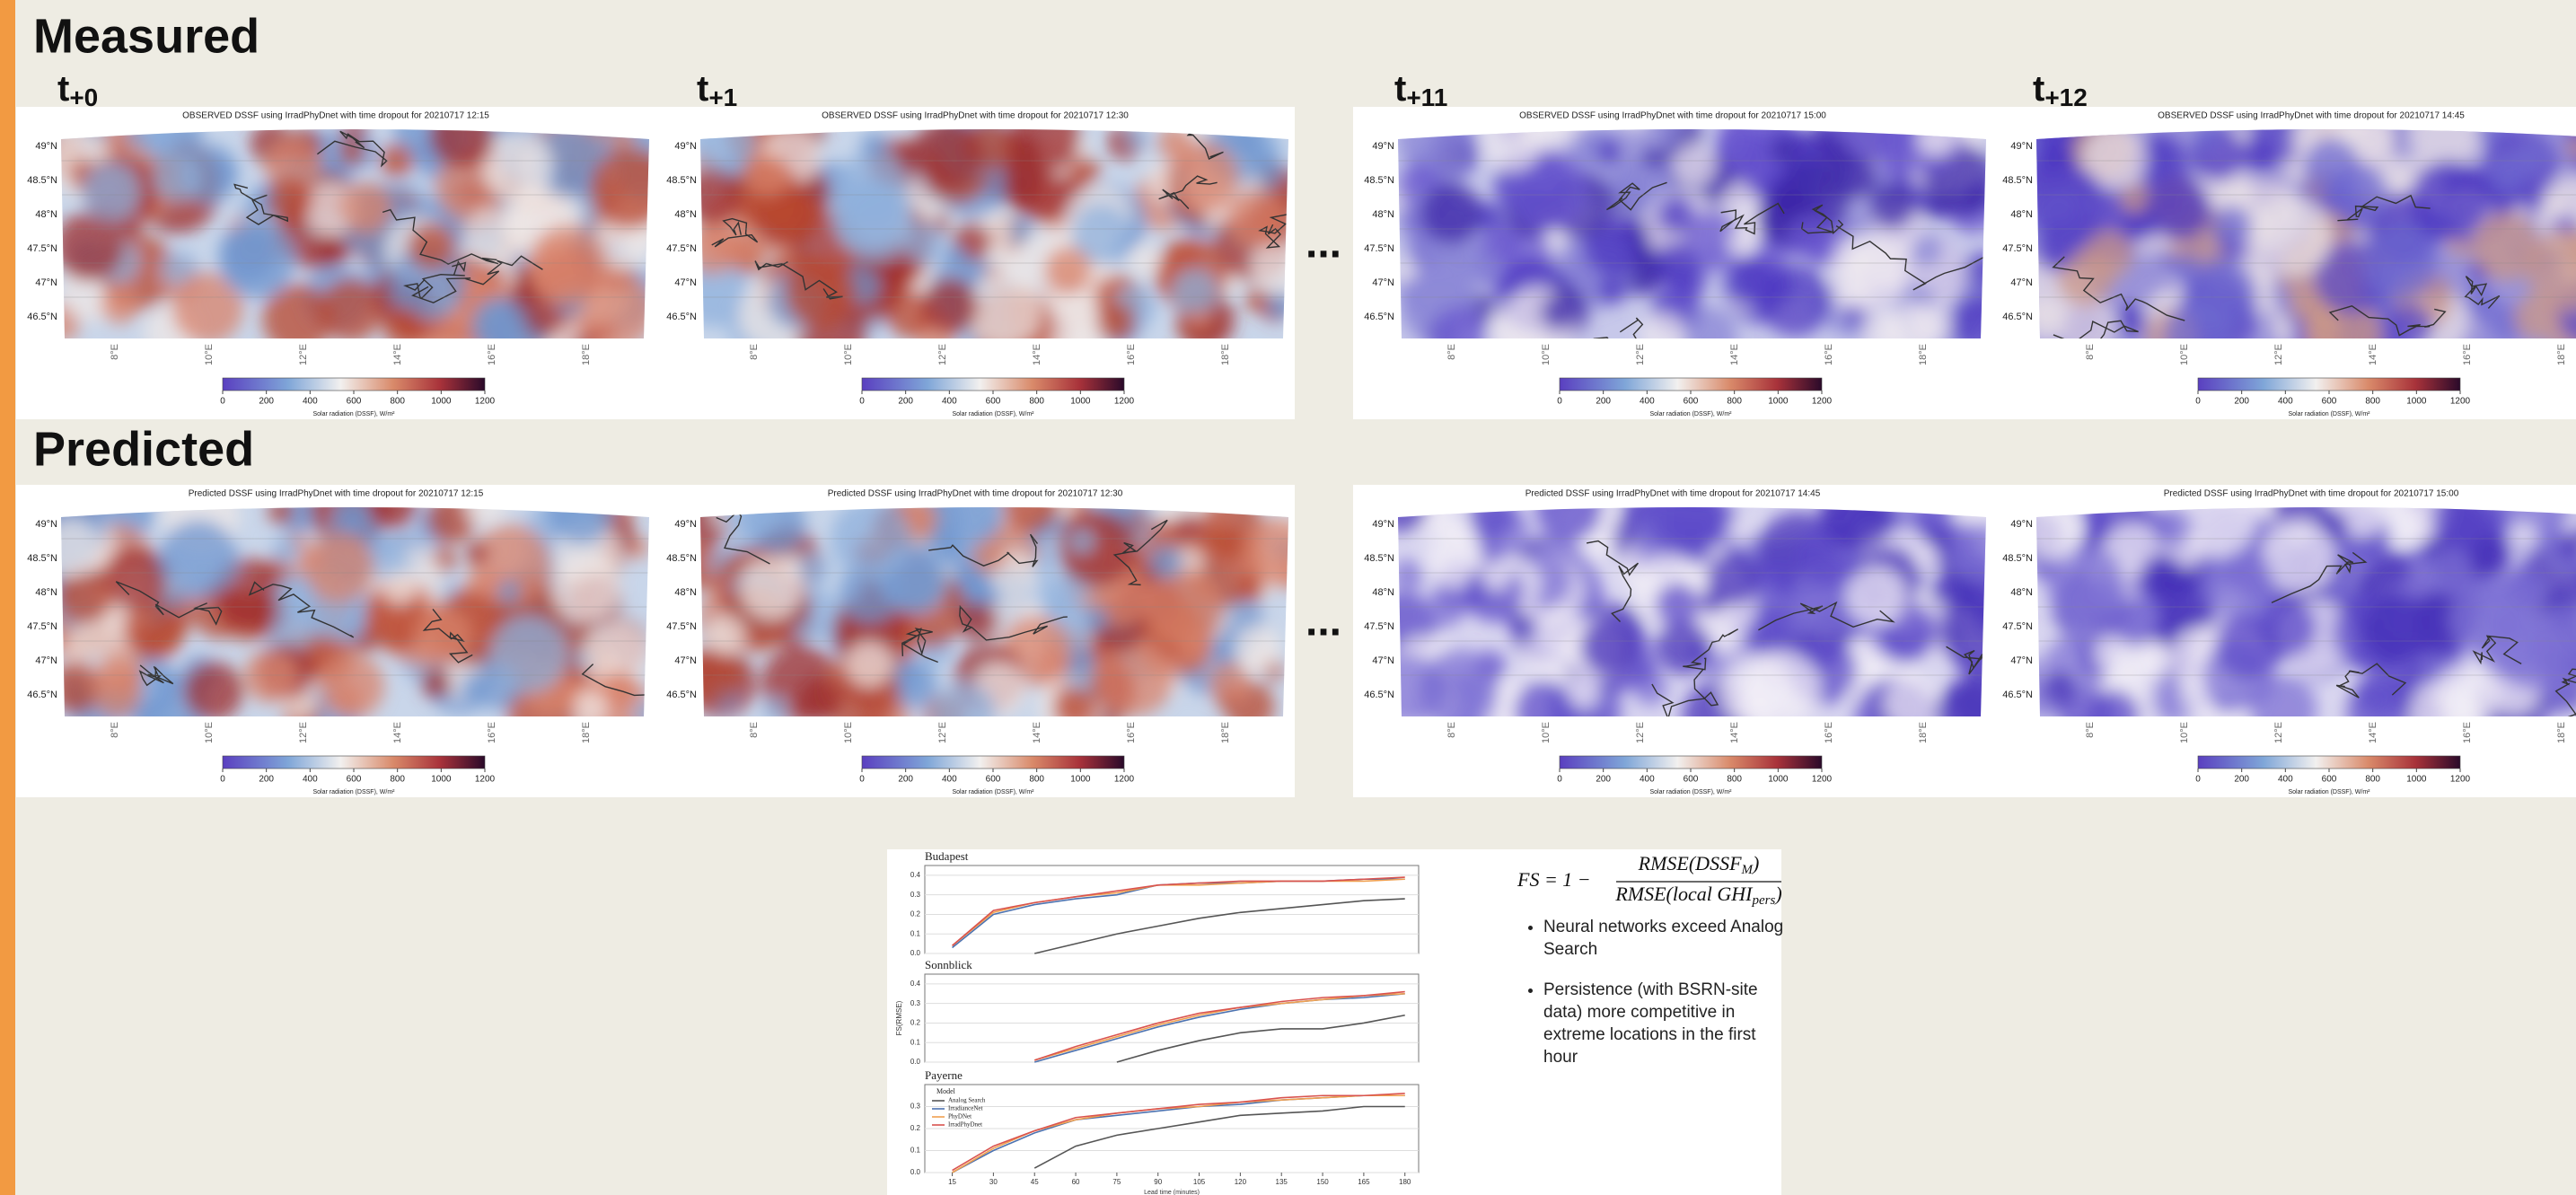 This screenshot has width=2576, height=1195. What do you see at coordinates (77, 91) in the screenshot?
I see `time-step: t+0` at bounding box center [77, 91].